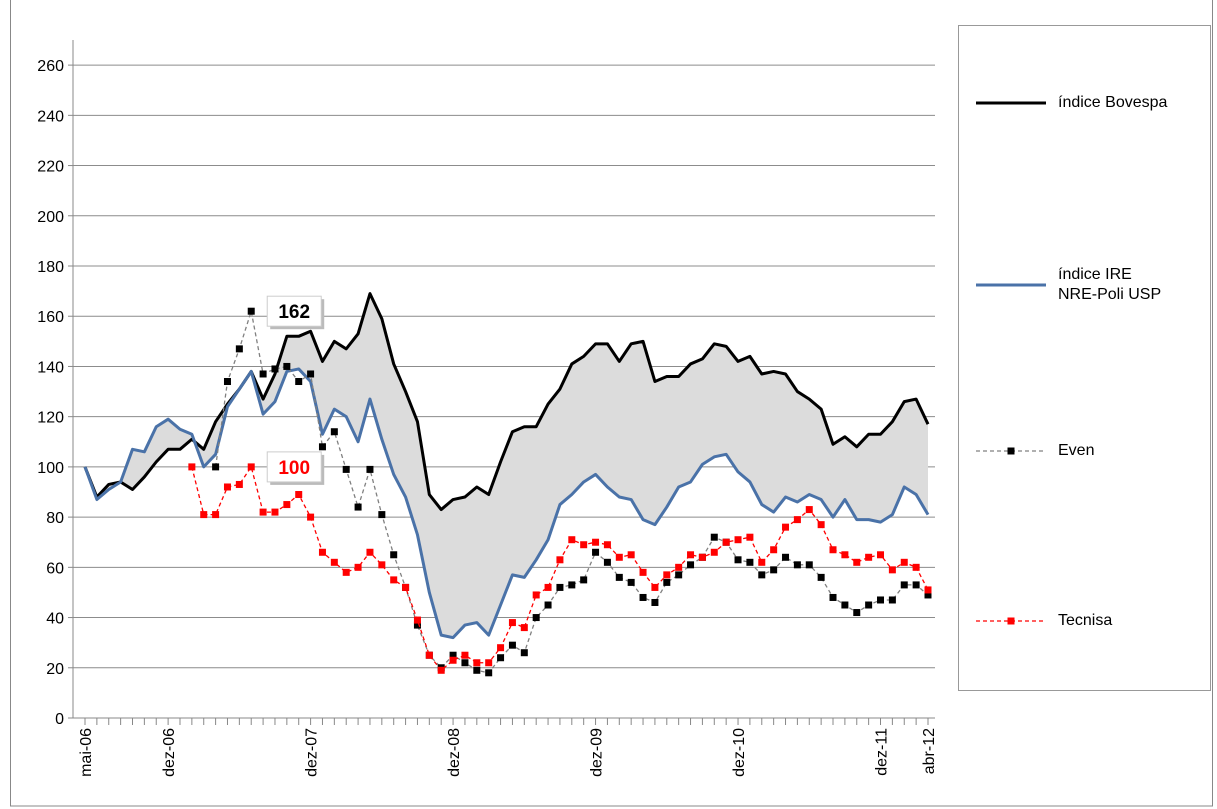 The image size is (1217, 809). Describe the element at coordinates (50, 418) in the screenshot. I see `y-tick-label: 120` at that location.